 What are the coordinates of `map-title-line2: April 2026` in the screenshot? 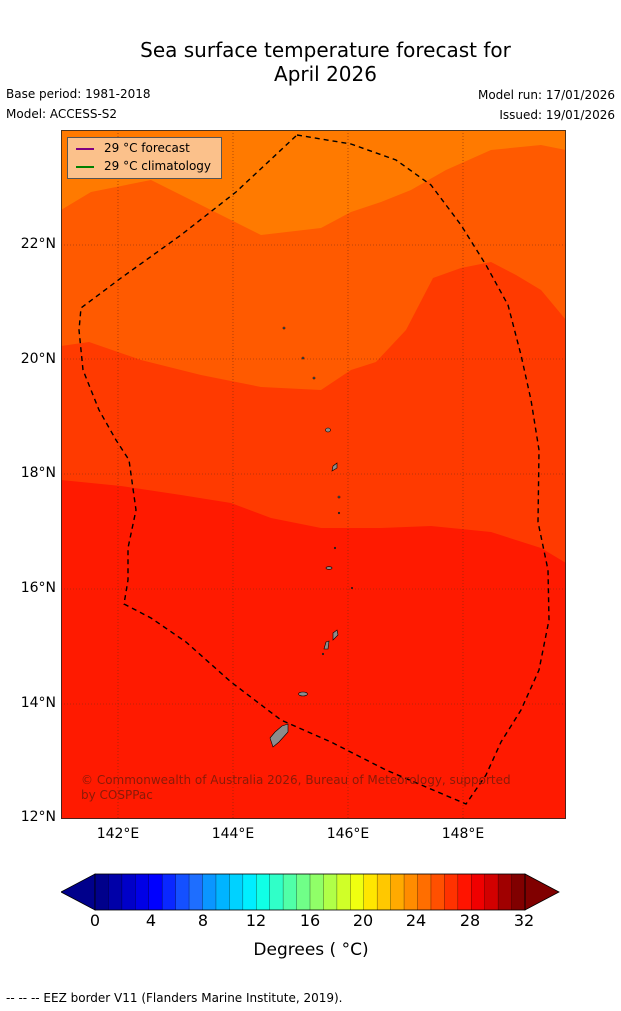 It's located at (325, 74).